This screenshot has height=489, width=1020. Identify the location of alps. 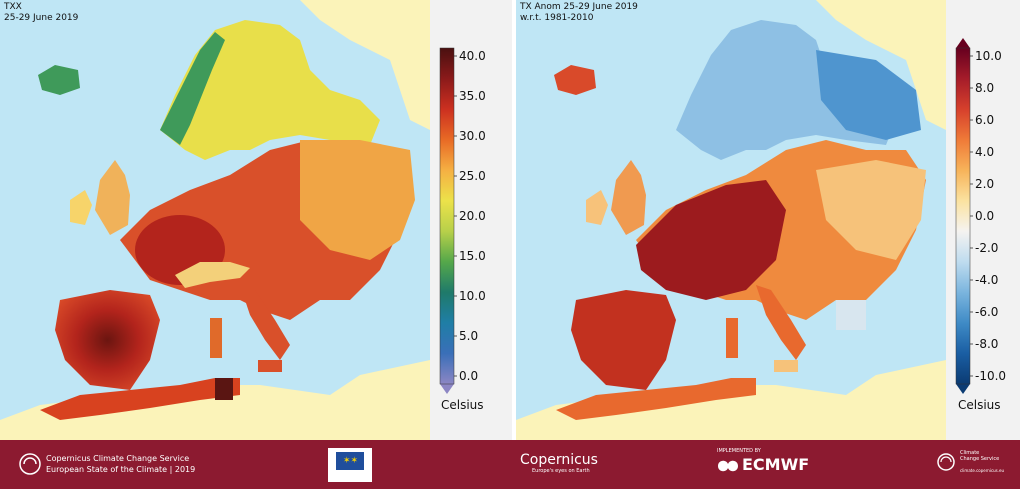
(212, 275).